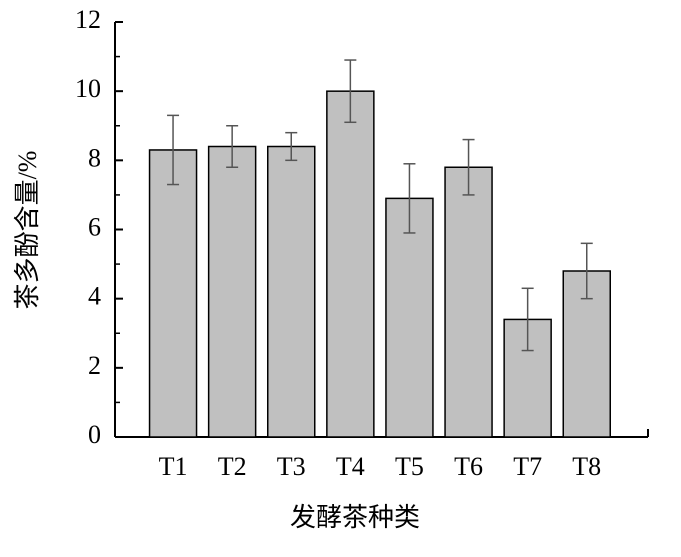 This screenshot has width=681, height=557. I want to click on y-tick-label: 10, so click(88, 88).